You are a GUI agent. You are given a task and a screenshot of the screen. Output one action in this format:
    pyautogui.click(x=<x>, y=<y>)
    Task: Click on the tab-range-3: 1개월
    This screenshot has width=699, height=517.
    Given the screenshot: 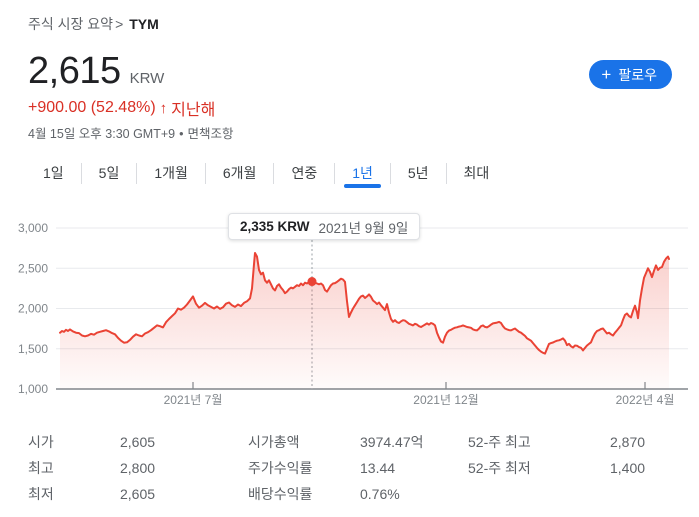 What is the action you would take?
    pyautogui.click(x=171, y=173)
    